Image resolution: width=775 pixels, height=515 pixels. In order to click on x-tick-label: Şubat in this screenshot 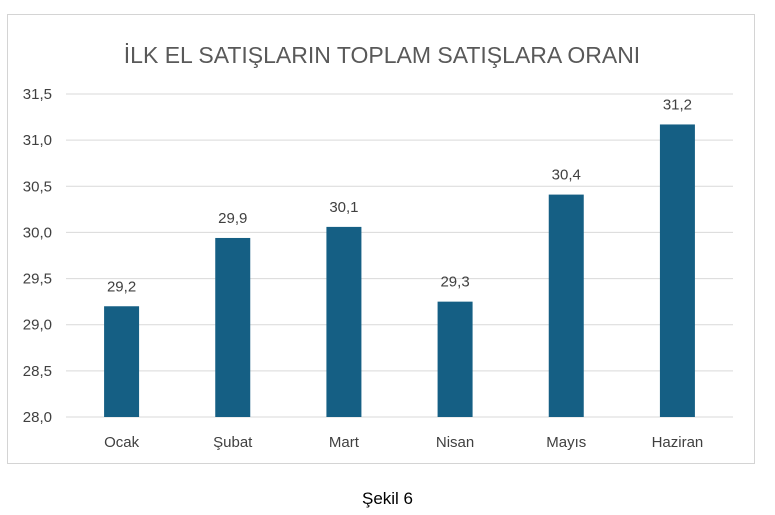, I will do `click(233, 442)`.